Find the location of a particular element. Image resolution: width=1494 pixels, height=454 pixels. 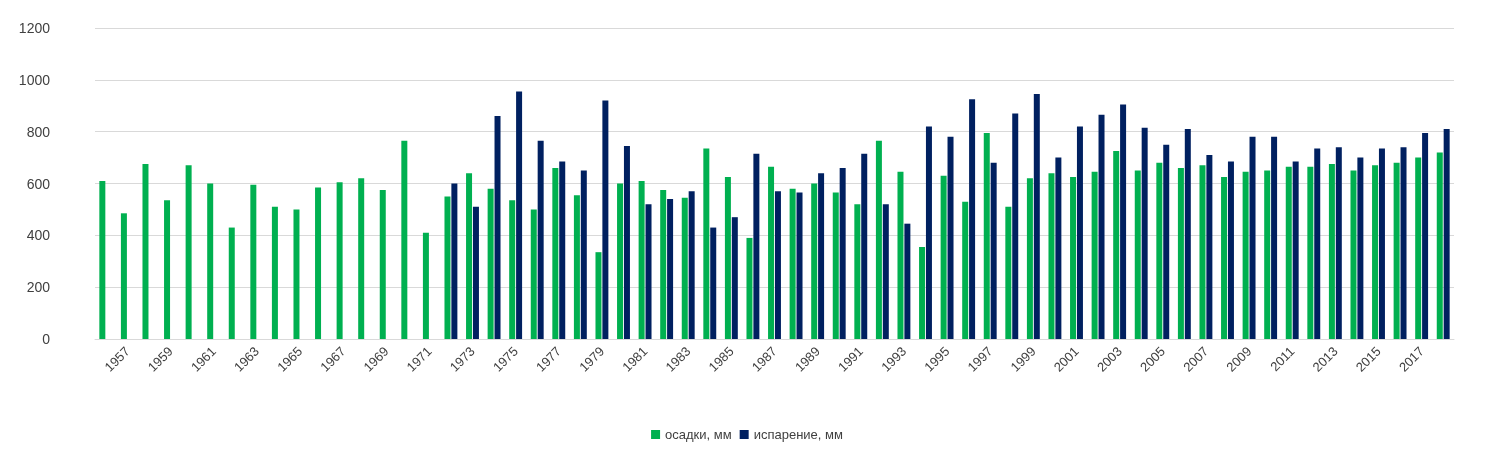

legend-label: испарение, мм is located at coordinates (798, 434).